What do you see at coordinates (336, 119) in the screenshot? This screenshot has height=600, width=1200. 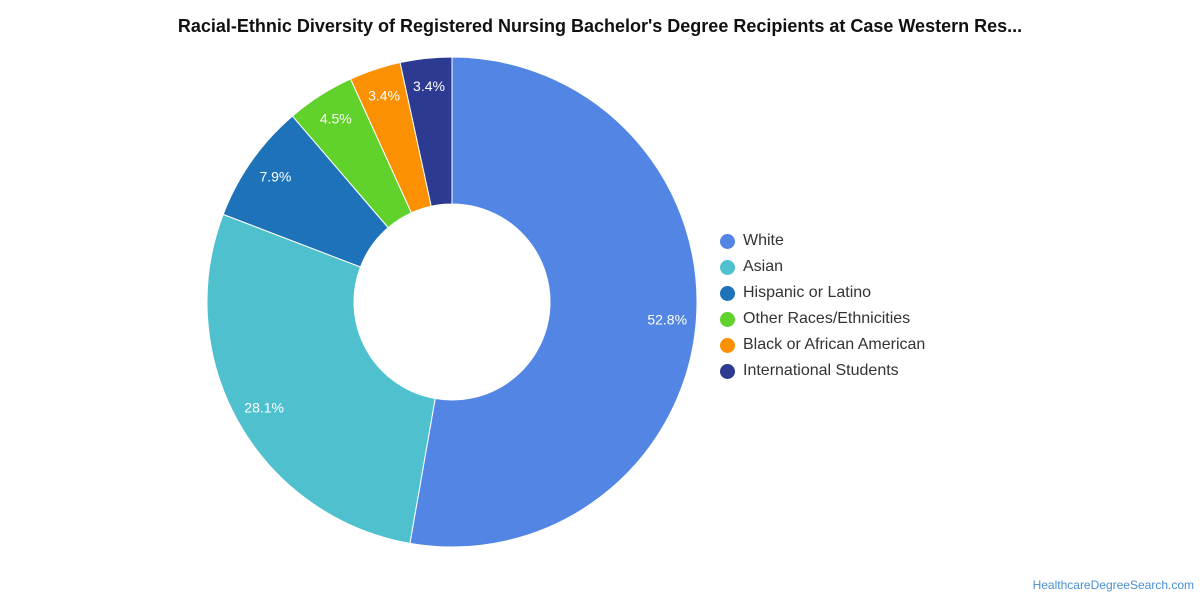 I see `slice-label: 4.5%` at bounding box center [336, 119].